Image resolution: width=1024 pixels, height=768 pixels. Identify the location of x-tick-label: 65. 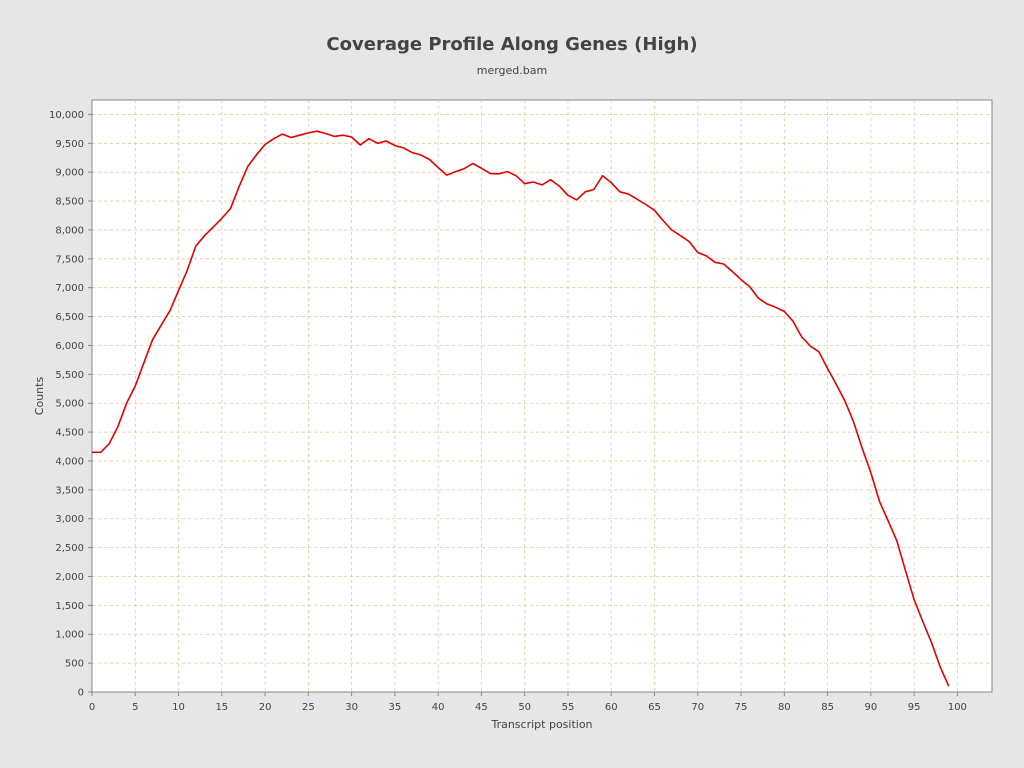
(654, 707).